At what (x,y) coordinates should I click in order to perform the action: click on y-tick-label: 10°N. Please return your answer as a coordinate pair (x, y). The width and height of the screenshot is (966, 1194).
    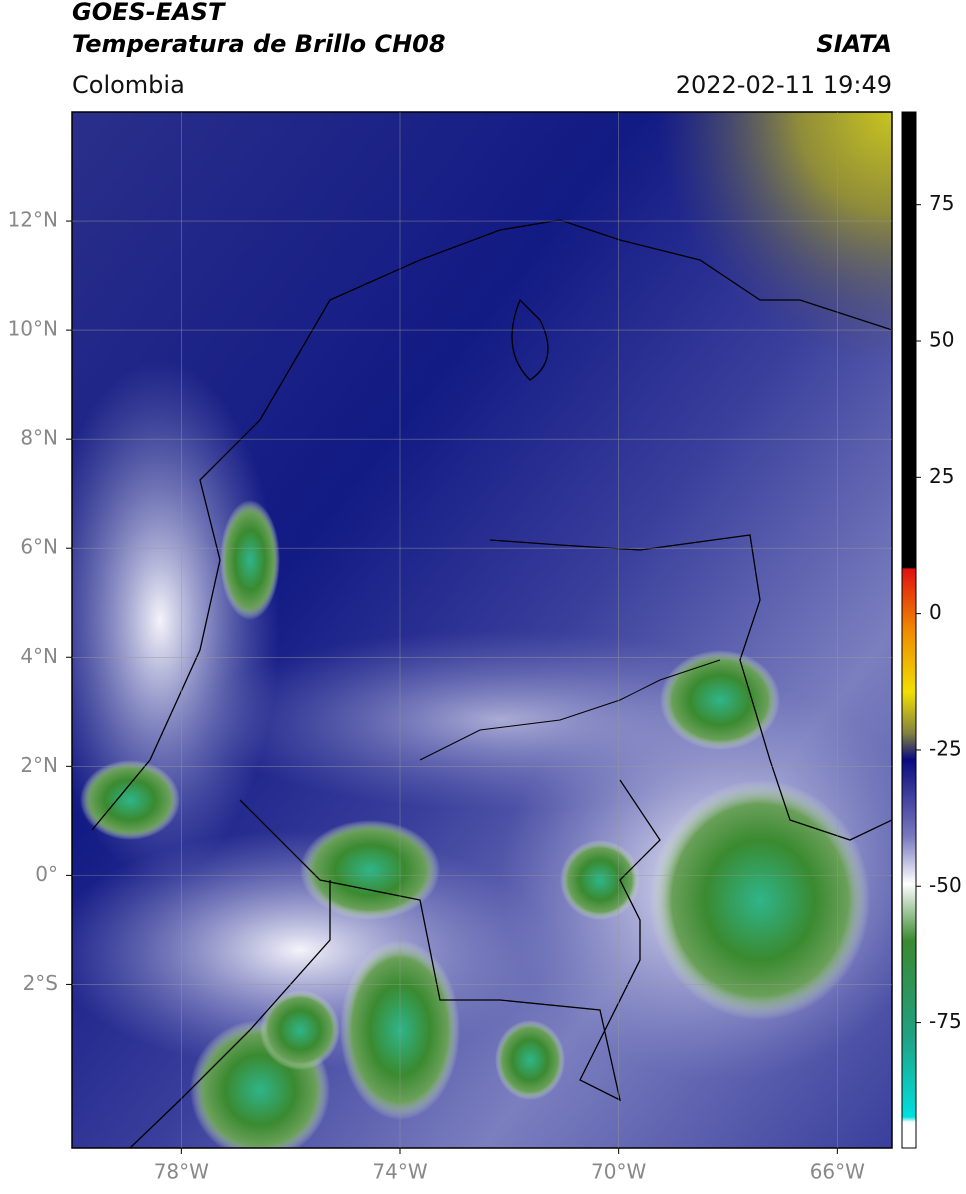
    Looking at the image, I should click on (33, 329).